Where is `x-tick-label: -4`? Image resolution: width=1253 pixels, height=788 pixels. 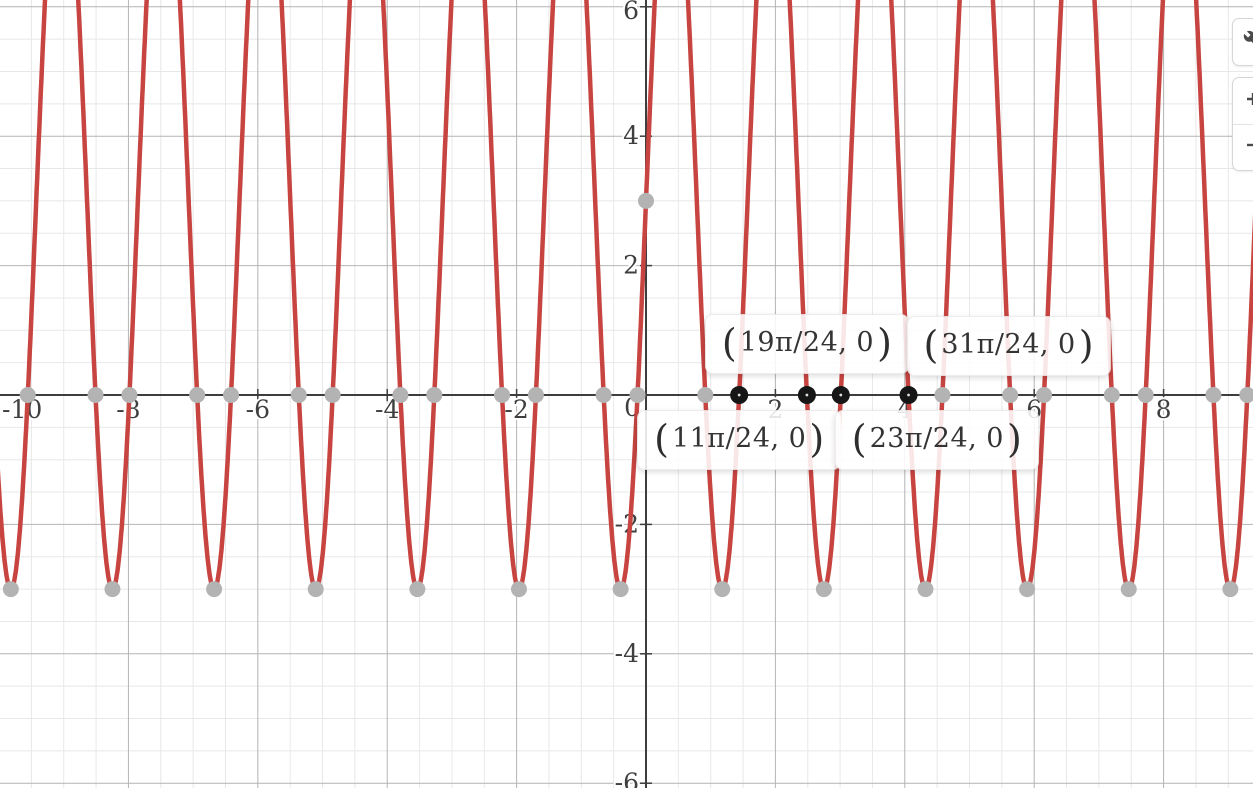
x-tick-label: -4 is located at coordinates (387, 409).